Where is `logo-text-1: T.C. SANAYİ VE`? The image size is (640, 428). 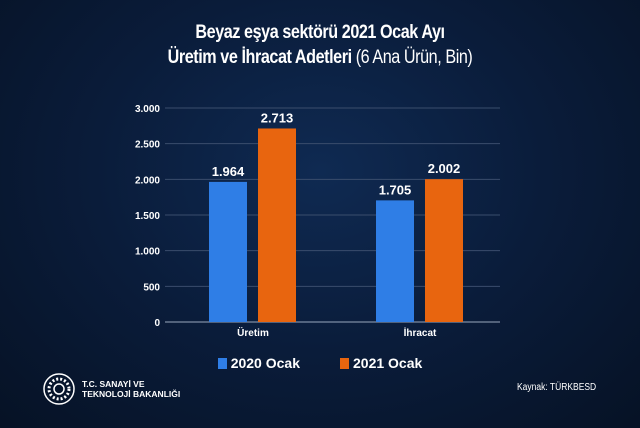 logo-text-1: T.C. SANAYİ VE is located at coordinates (113, 384).